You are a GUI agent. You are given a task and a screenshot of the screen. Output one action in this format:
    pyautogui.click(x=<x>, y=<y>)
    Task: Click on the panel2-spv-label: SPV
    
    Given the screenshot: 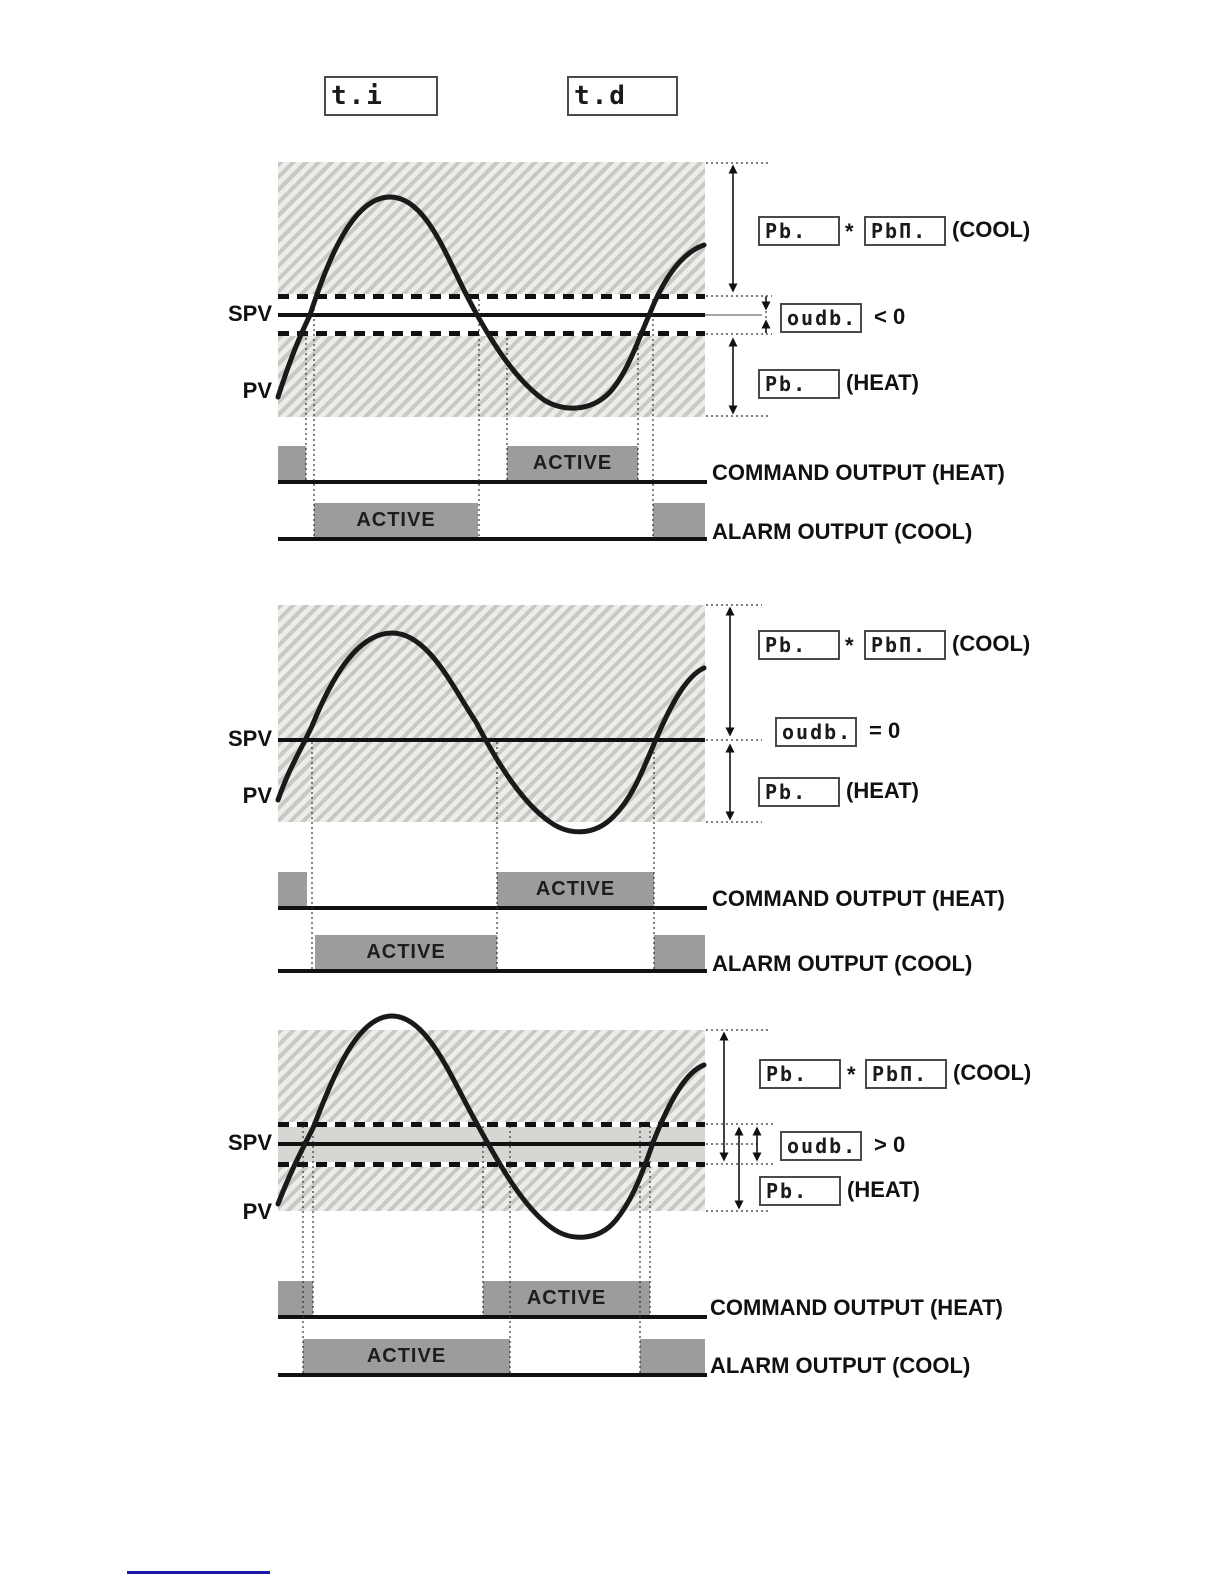 What is the action you would take?
    pyautogui.click(x=249, y=738)
    